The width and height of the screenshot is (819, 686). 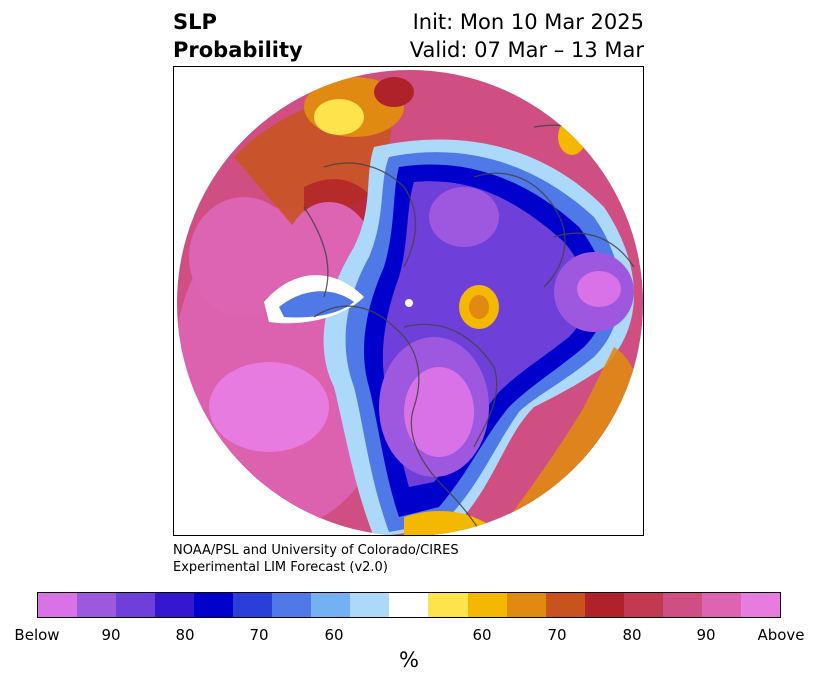 What do you see at coordinates (528, 22) in the screenshot?
I see `init-date: Init: Mon 10 Mar 2025` at bounding box center [528, 22].